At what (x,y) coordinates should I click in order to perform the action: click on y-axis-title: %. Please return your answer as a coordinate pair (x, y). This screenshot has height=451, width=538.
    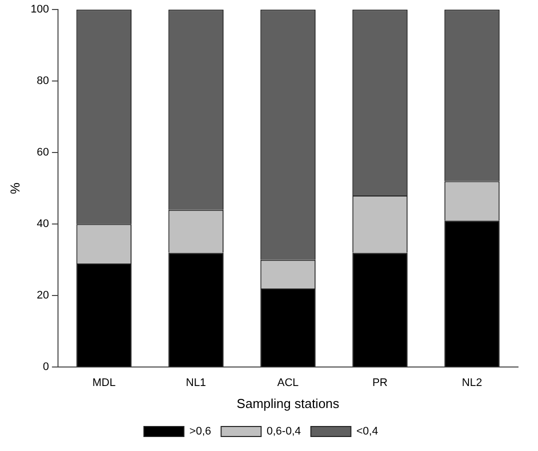
    Looking at the image, I should click on (14, 188).